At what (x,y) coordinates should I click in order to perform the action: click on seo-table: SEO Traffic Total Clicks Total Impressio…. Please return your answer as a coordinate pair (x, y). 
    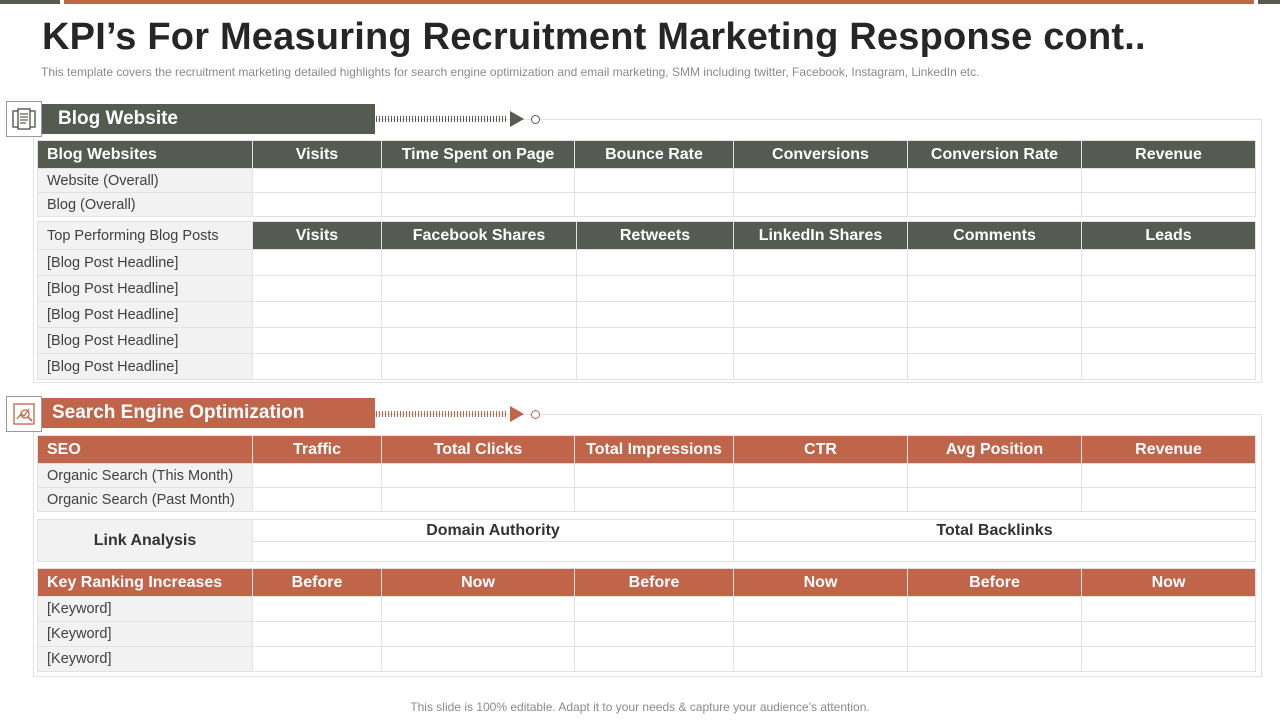
    Looking at the image, I should click on (646, 473).